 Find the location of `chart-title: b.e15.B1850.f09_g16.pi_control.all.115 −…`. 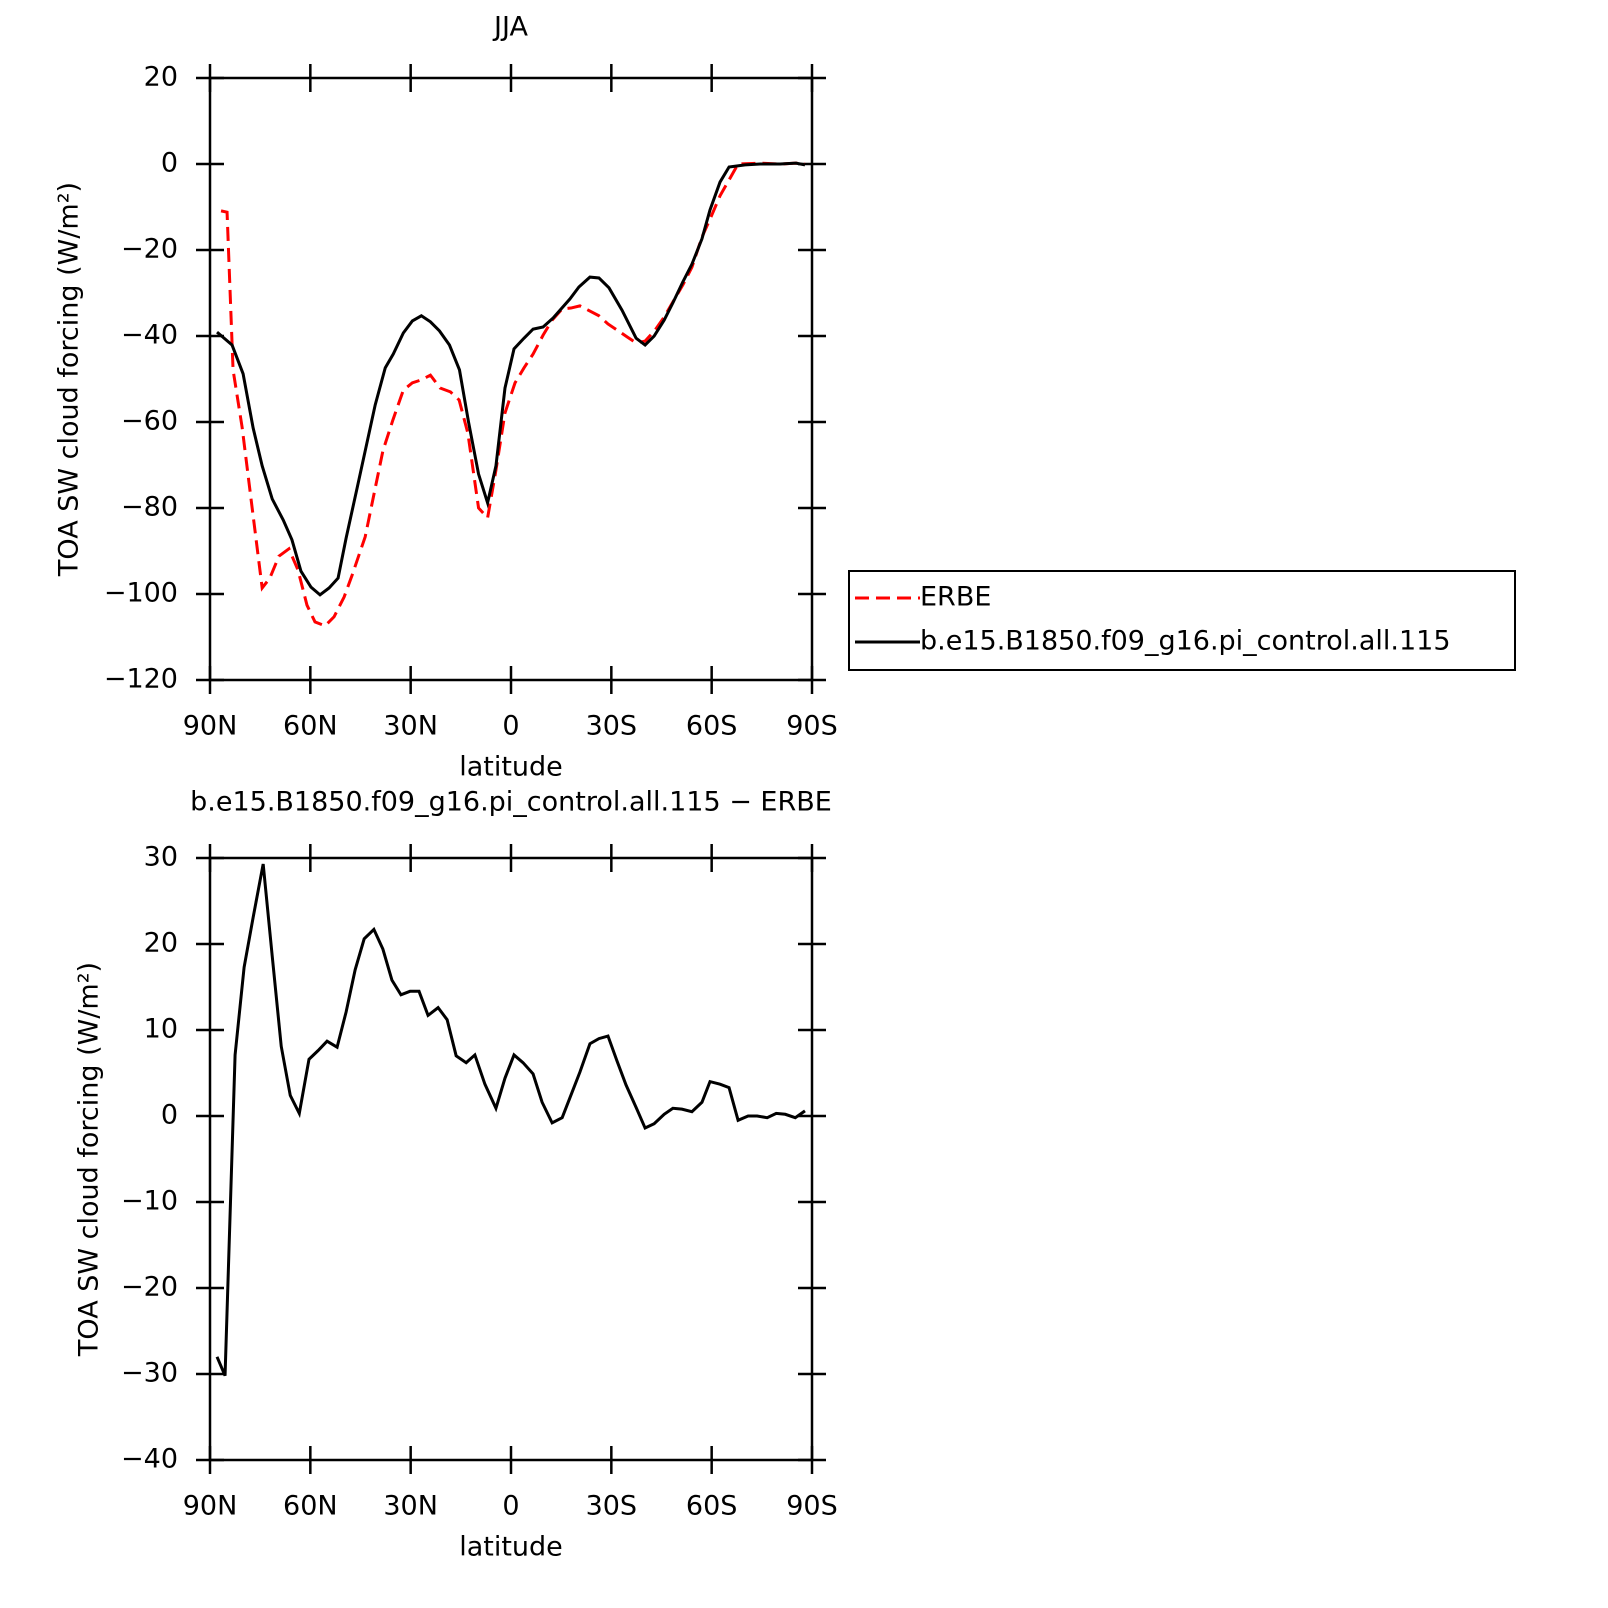

chart-title: b.e15.B1850.f09_g16.pi_control.all.115 −… is located at coordinates (511, 802).